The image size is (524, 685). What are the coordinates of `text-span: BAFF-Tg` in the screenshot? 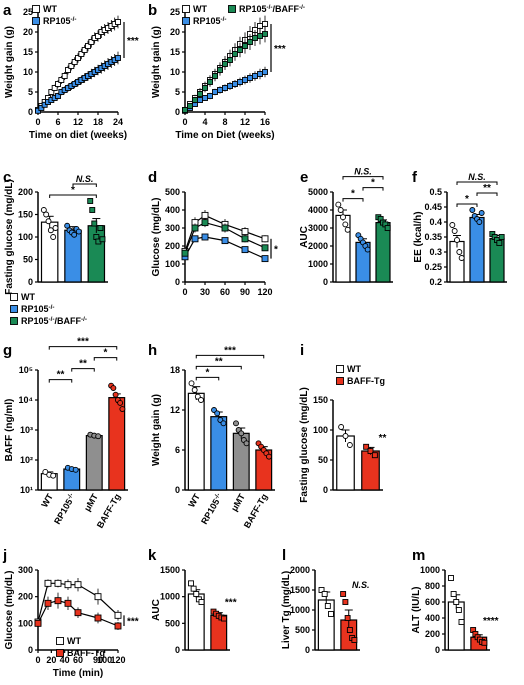 It's located at (86, 653).